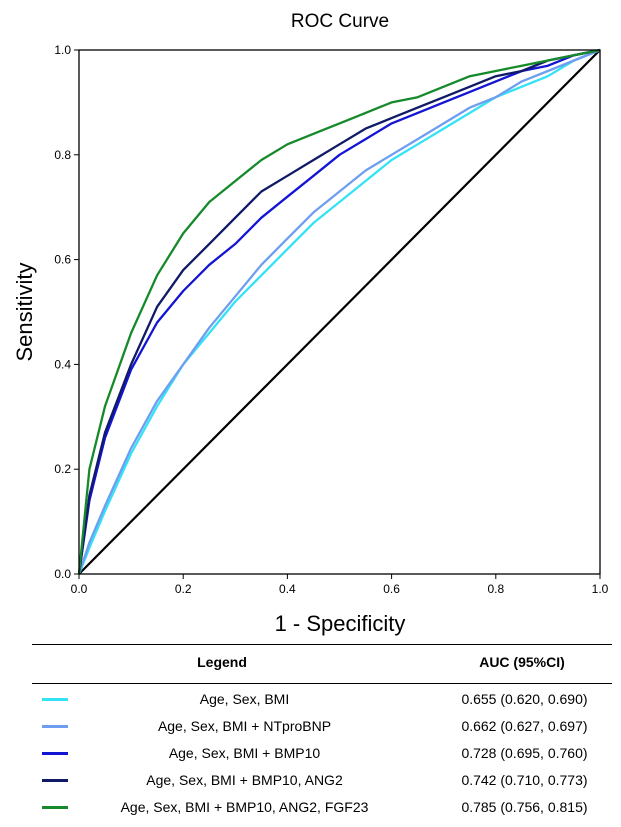 The width and height of the screenshot is (621, 827). Describe the element at coordinates (600, 589) in the screenshot. I see `x-tick-label: 1.0` at that location.